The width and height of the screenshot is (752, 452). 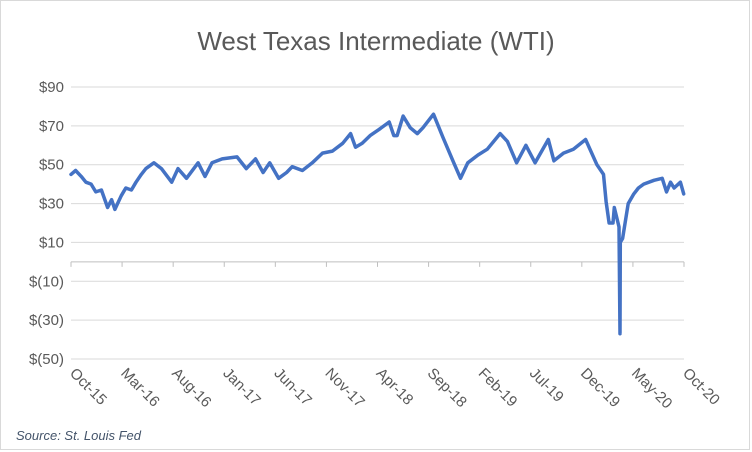 What do you see at coordinates (51, 204) in the screenshot?
I see `y-tick-label: $30` at bounding box center [51, 204].